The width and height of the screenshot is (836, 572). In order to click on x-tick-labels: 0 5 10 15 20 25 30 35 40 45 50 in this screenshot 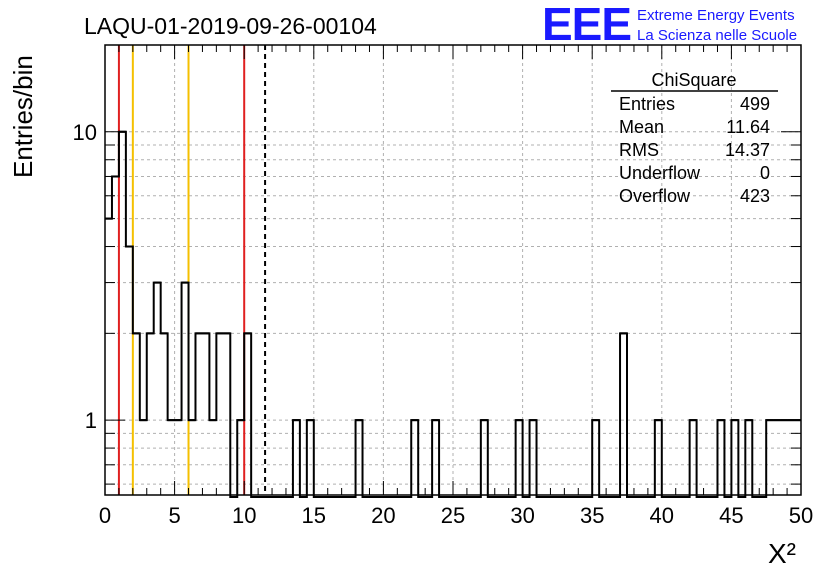, I will do `click(456, 515)`.